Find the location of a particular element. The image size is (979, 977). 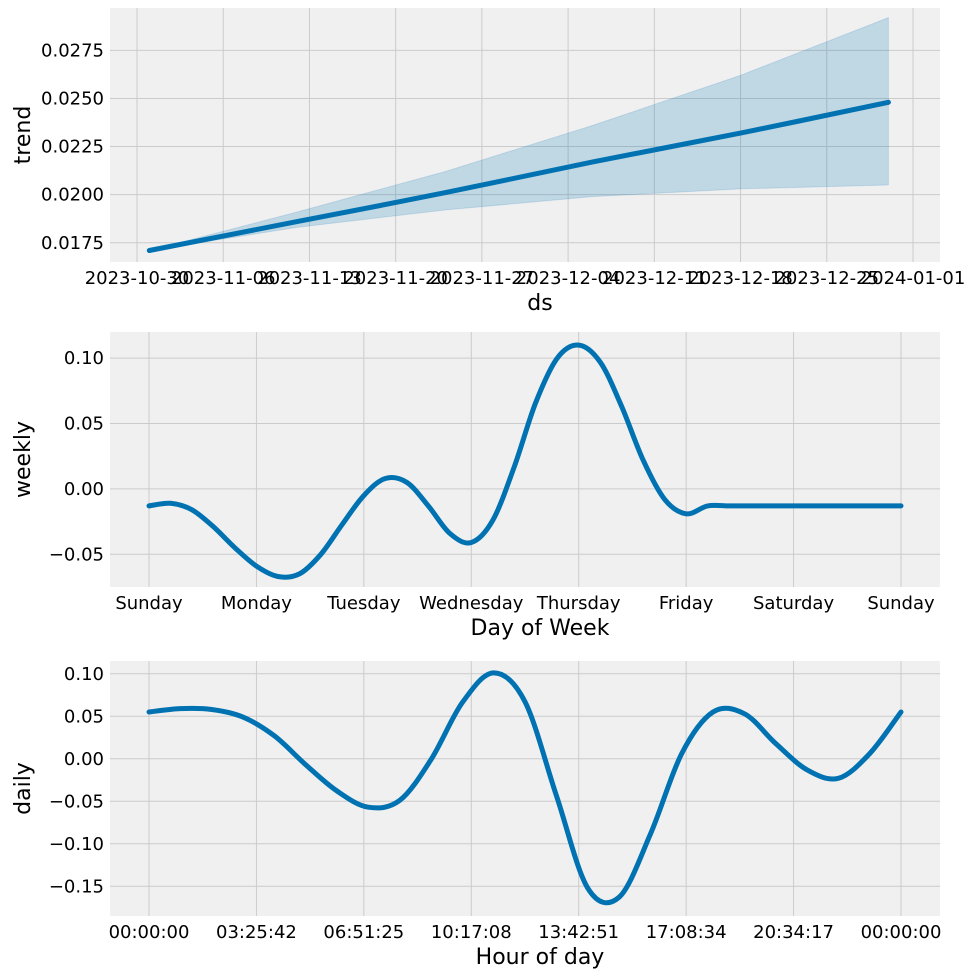

x-tick-label: 2023-11-27 is located at coordinates (482, 278).